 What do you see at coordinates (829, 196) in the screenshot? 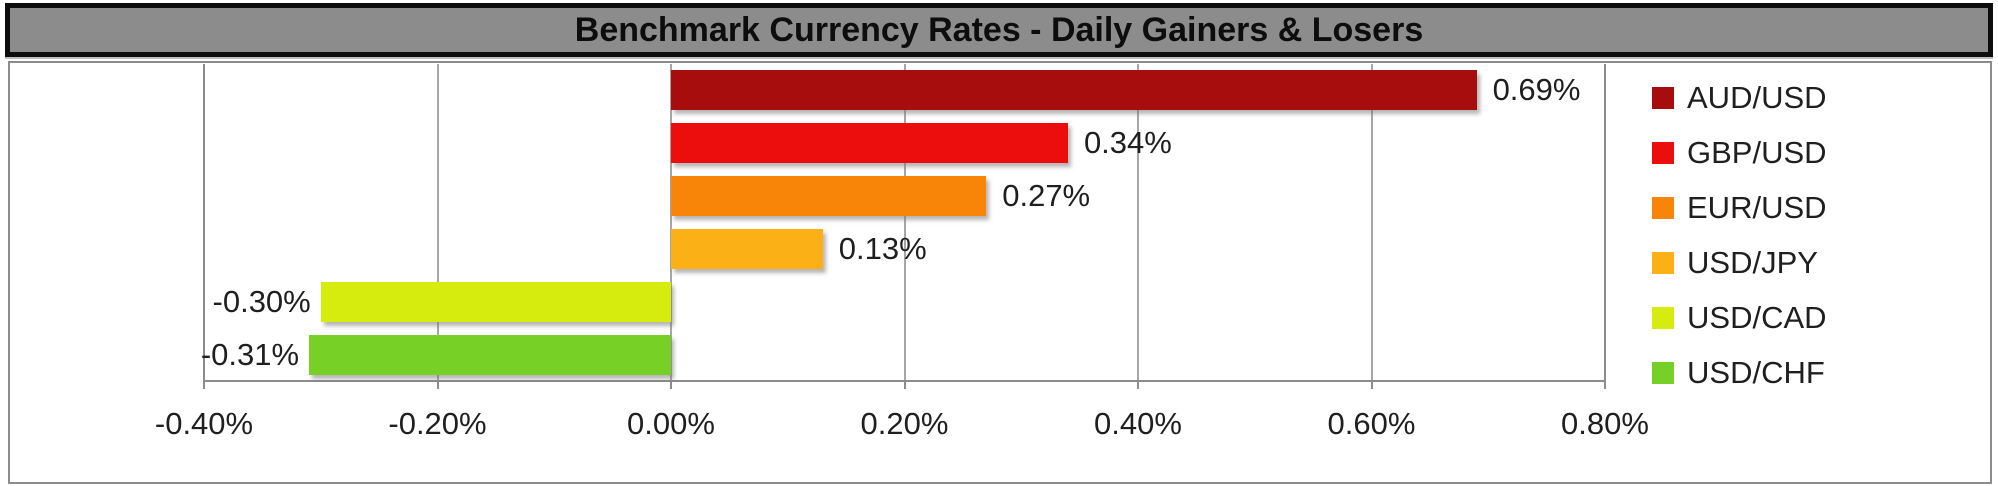
I see `bar-eur-usd` at bounding box center [829, 196].